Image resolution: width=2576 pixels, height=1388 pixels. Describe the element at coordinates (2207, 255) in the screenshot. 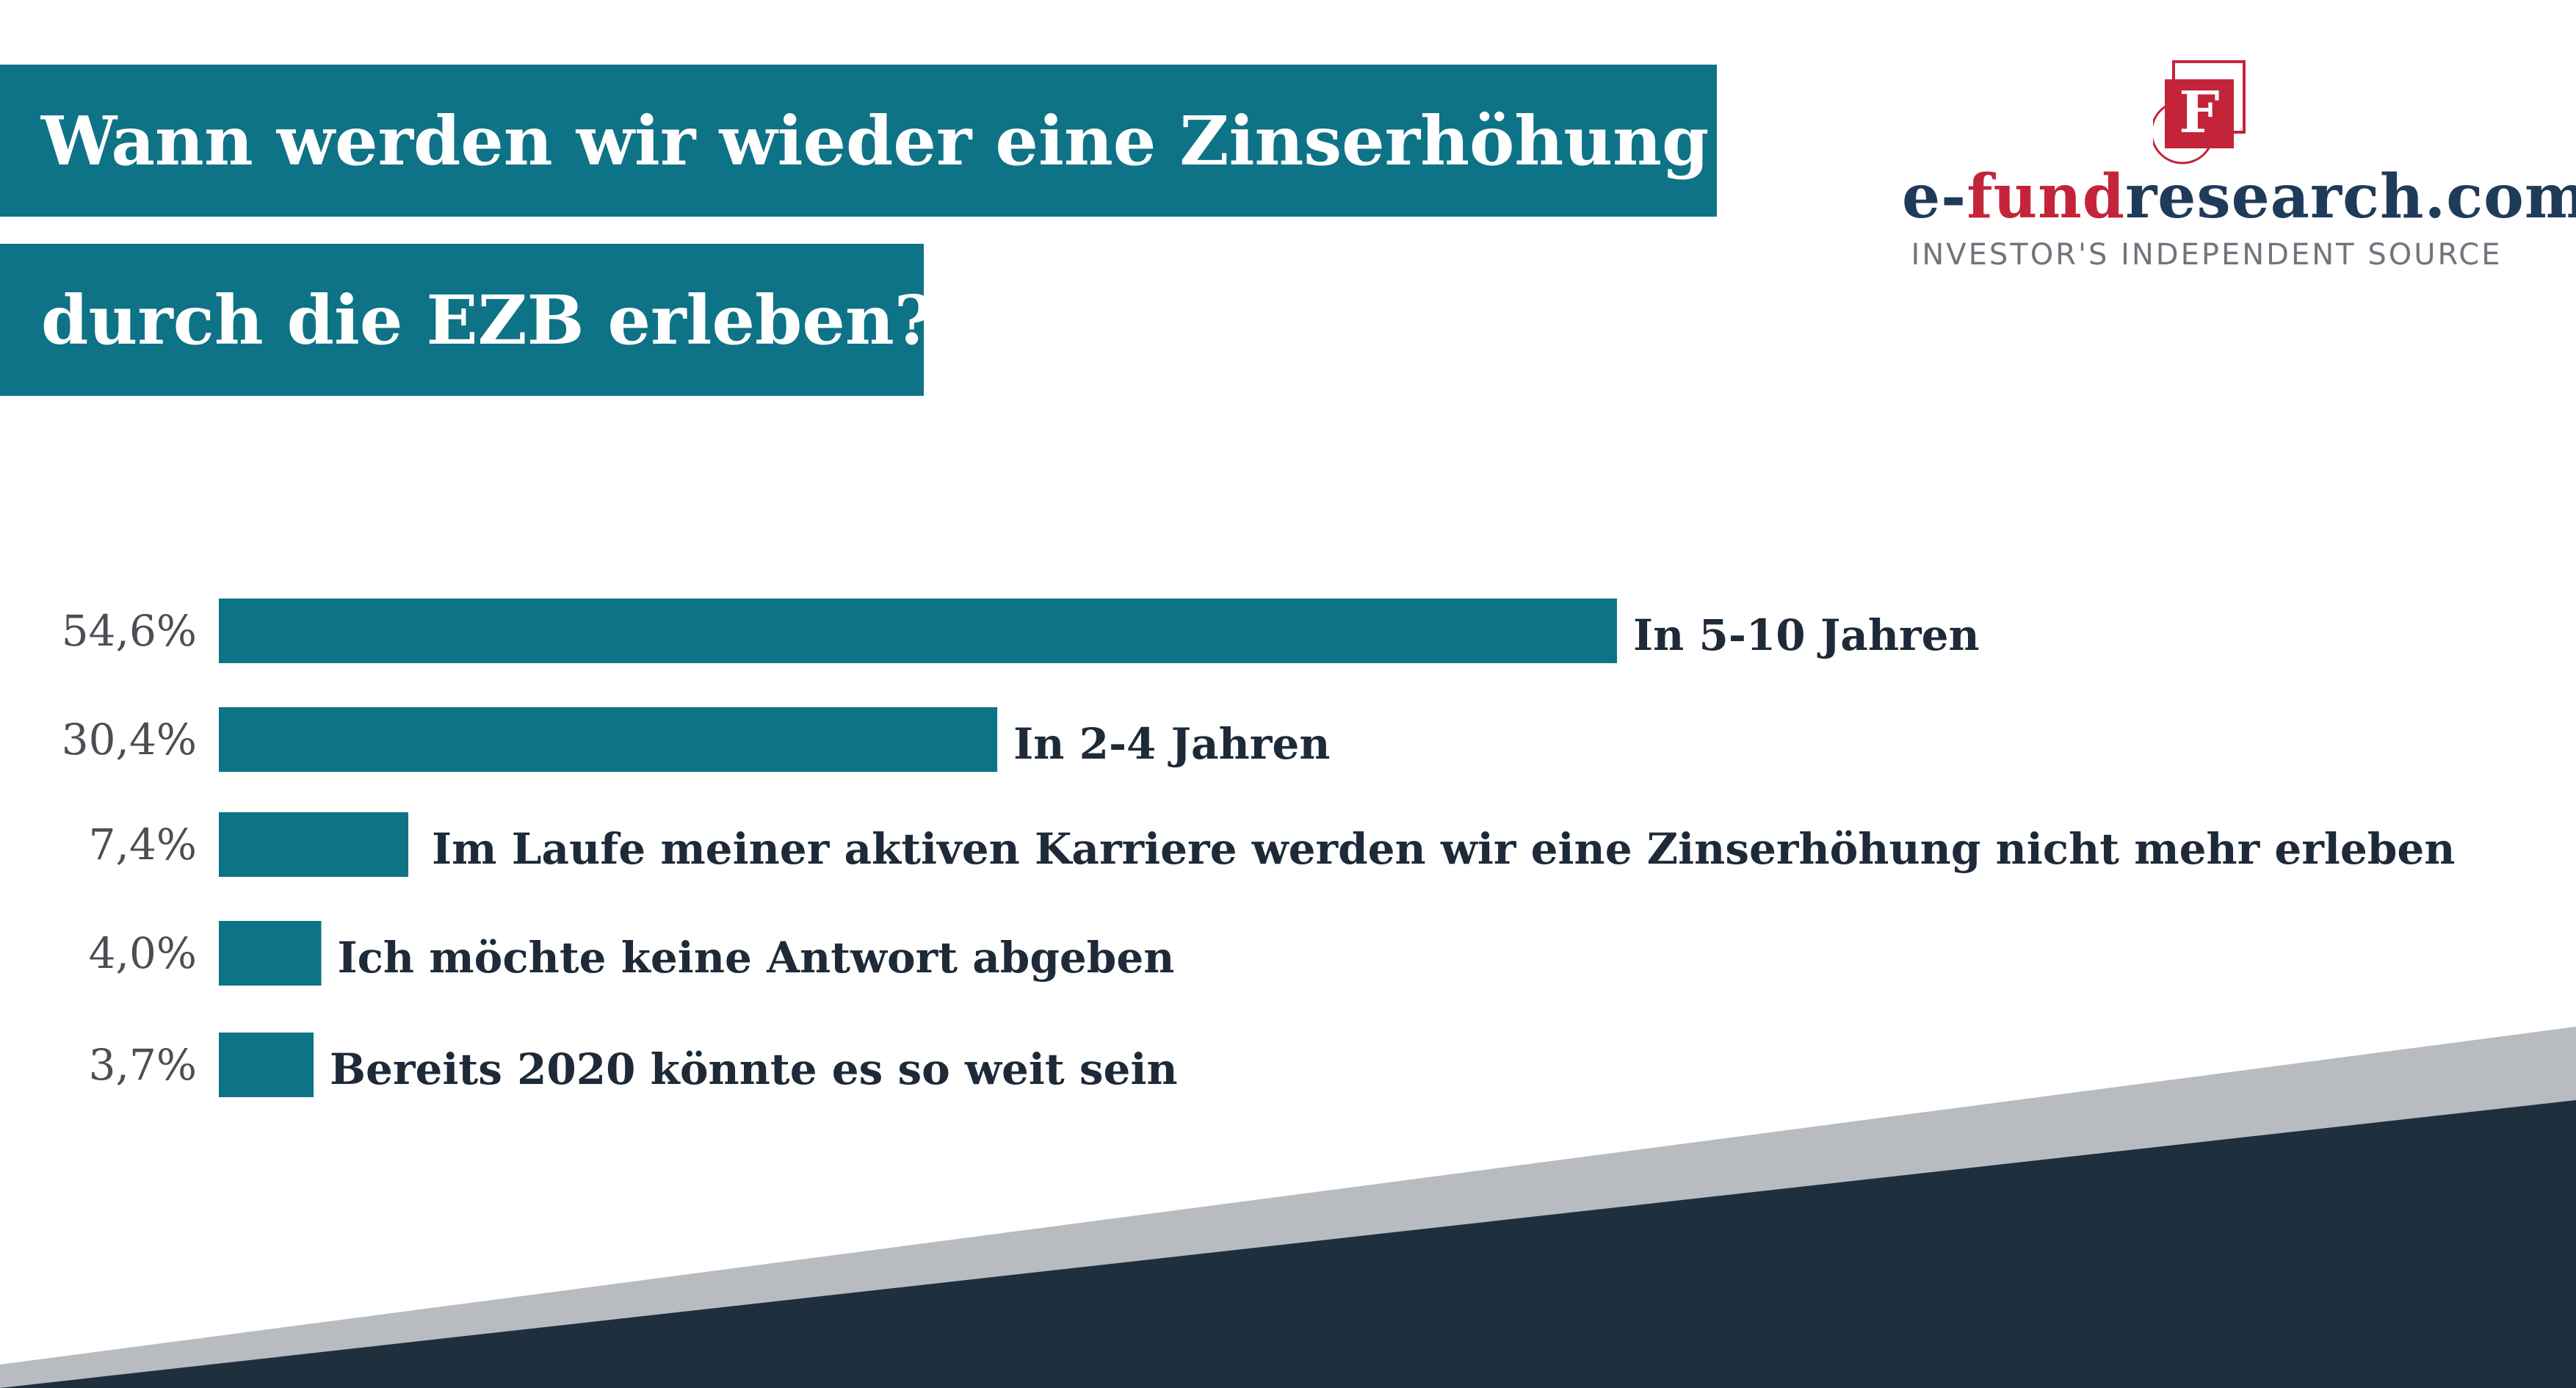

I see `logo-tagline: INVESTOR'S INDEPENDENT SOURCE` at that location.